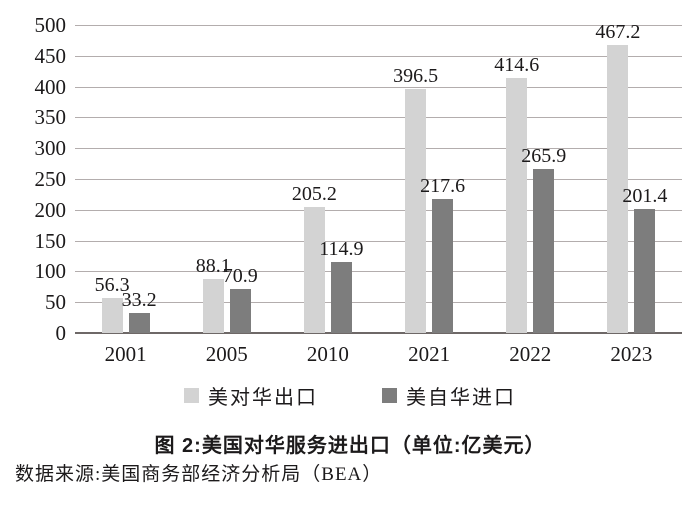  I want to click on bar-group-2023: 467.2 201.4, so click(631, 177).